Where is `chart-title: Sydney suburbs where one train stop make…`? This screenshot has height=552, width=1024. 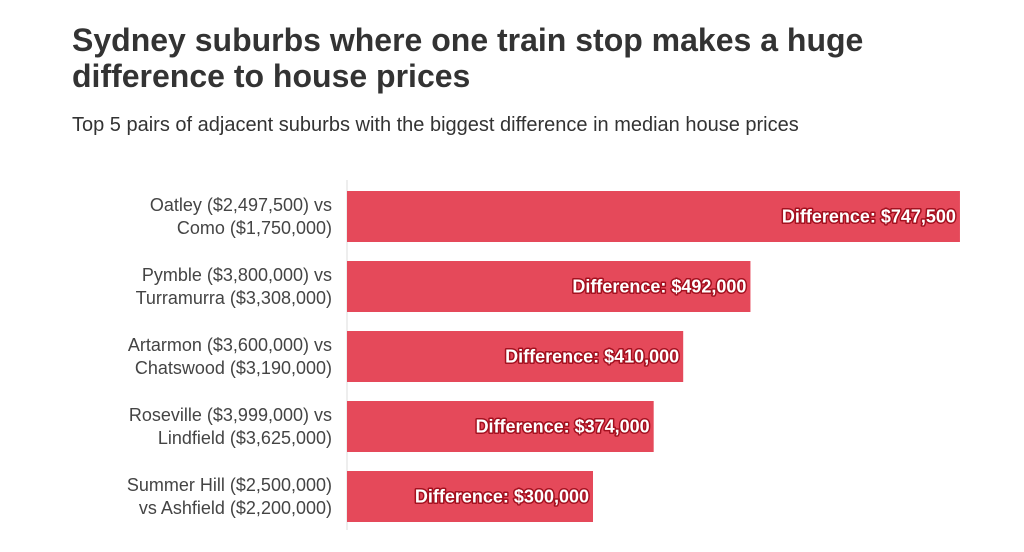 chart-title: Sydney suburbs where one train stop make… is located at coordinates (468, 58).